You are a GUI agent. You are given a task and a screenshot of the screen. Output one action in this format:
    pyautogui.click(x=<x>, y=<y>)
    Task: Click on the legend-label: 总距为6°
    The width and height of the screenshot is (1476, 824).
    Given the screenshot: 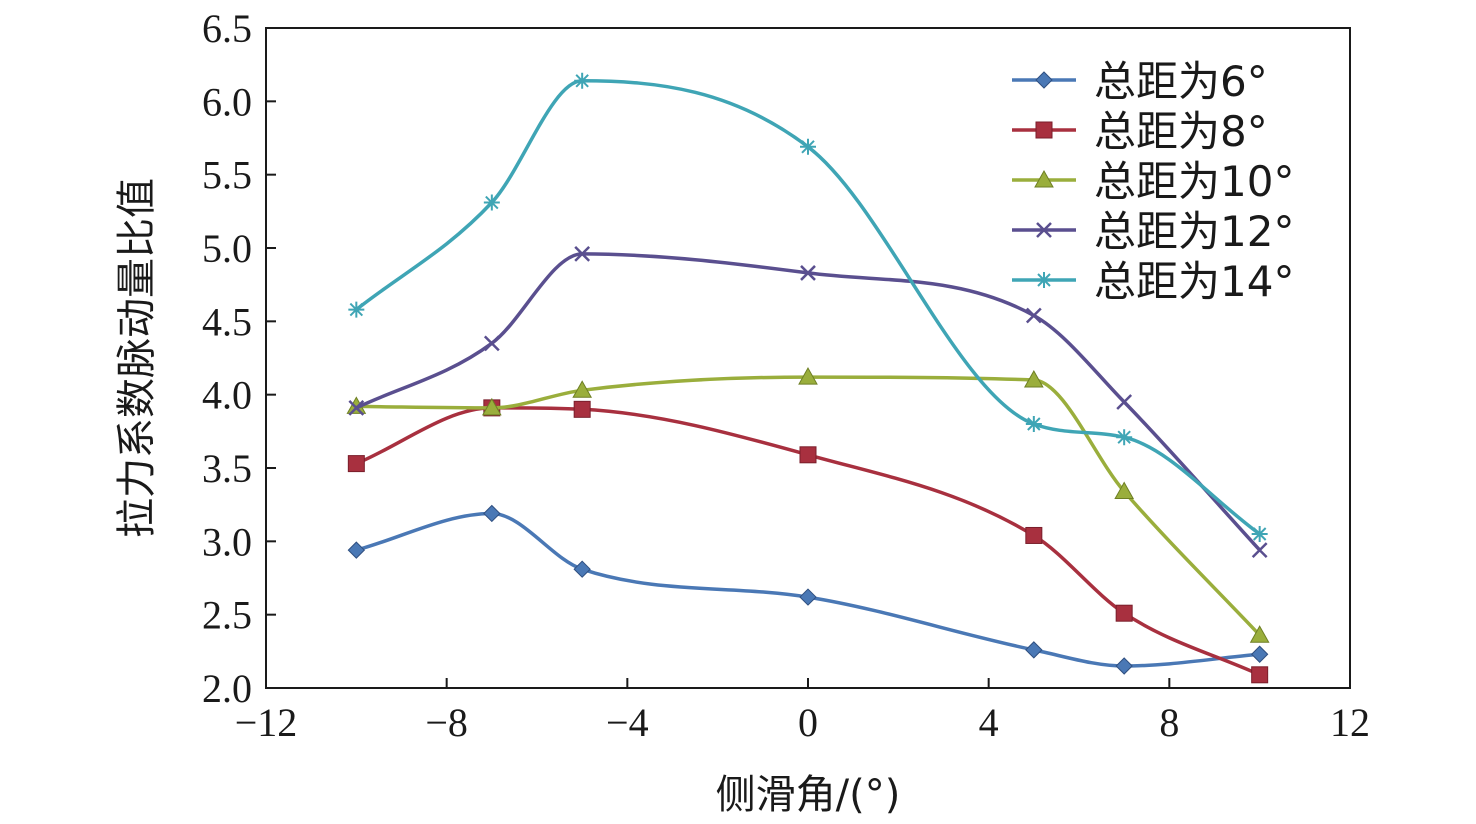 What is the action you would take?
    pyautogui.click(x=1181, y=81)
    